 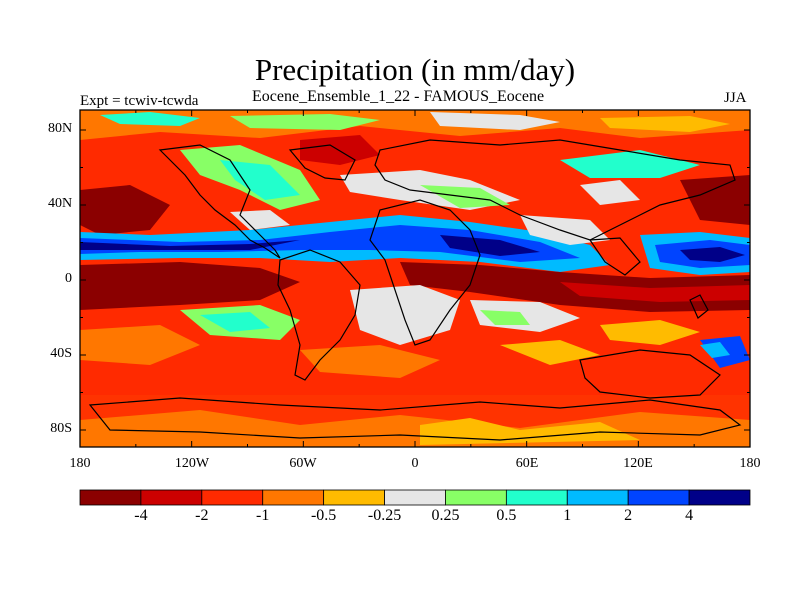 I want to click on field-north-grey, so click(x=495, y=121).